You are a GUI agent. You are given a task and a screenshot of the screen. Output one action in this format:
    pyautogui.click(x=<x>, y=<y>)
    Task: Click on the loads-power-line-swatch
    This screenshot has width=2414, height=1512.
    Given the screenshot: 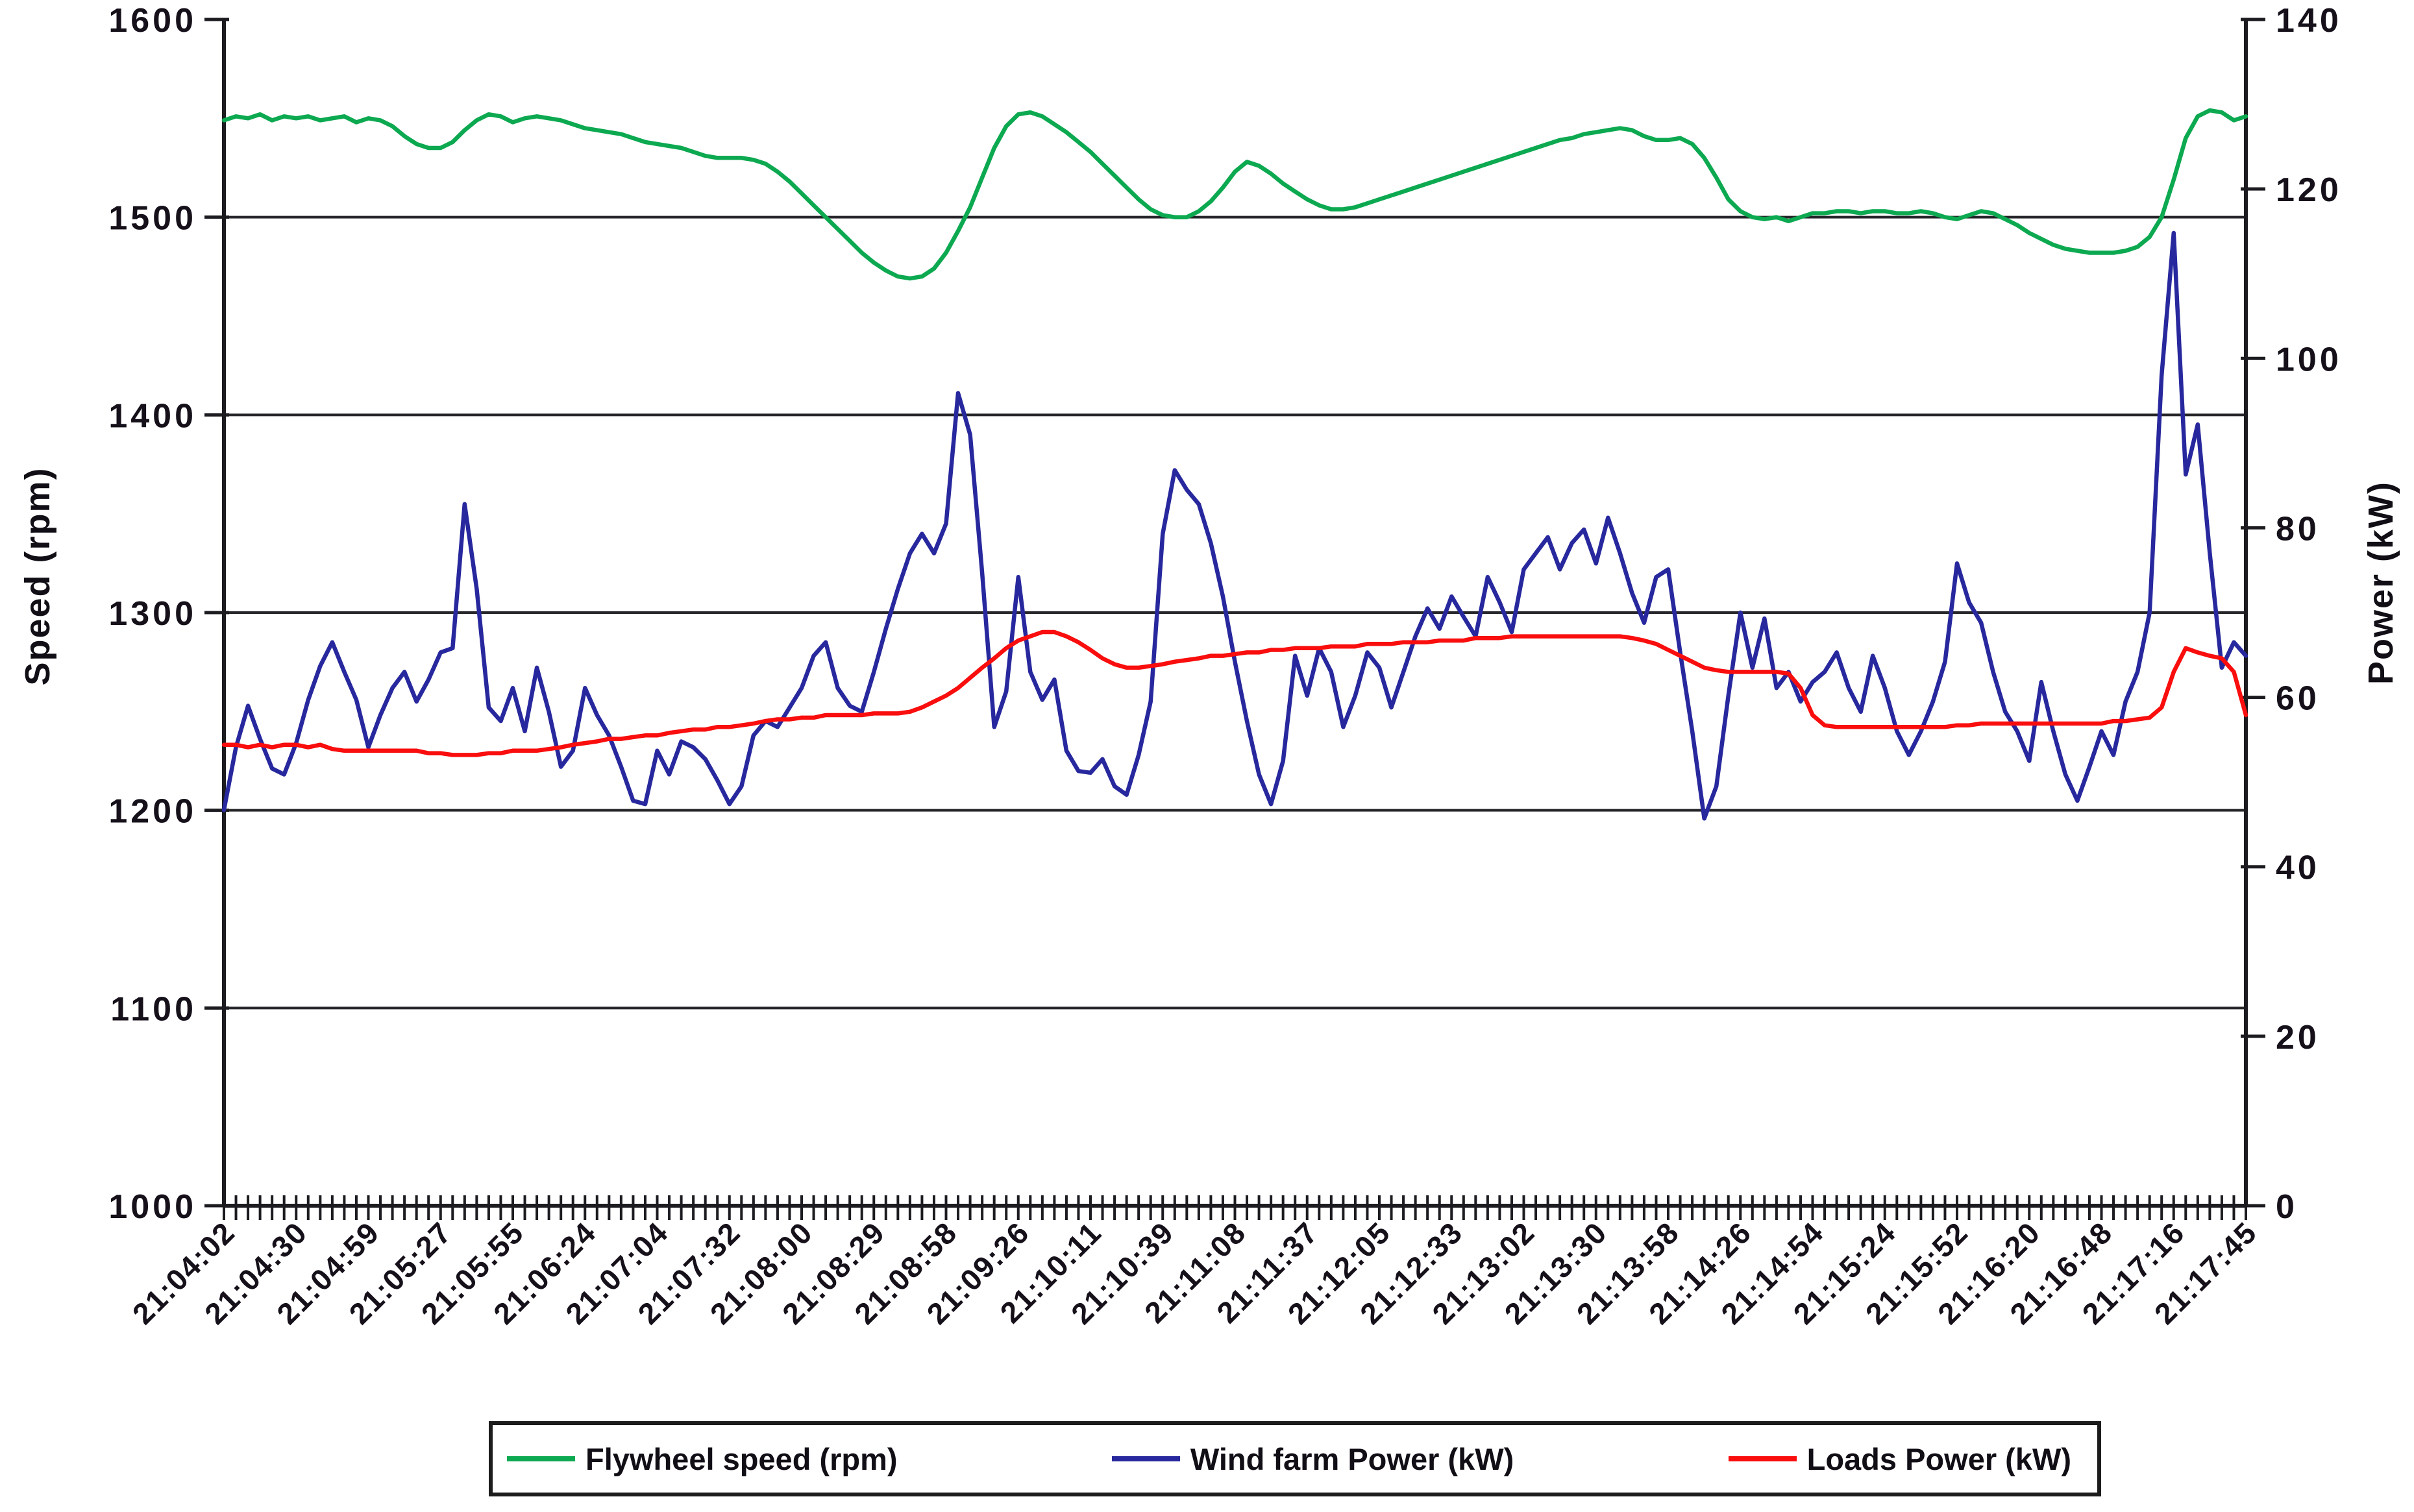 What is the action you would take?
    pyautogui.click(x=1762, y=1458)
    